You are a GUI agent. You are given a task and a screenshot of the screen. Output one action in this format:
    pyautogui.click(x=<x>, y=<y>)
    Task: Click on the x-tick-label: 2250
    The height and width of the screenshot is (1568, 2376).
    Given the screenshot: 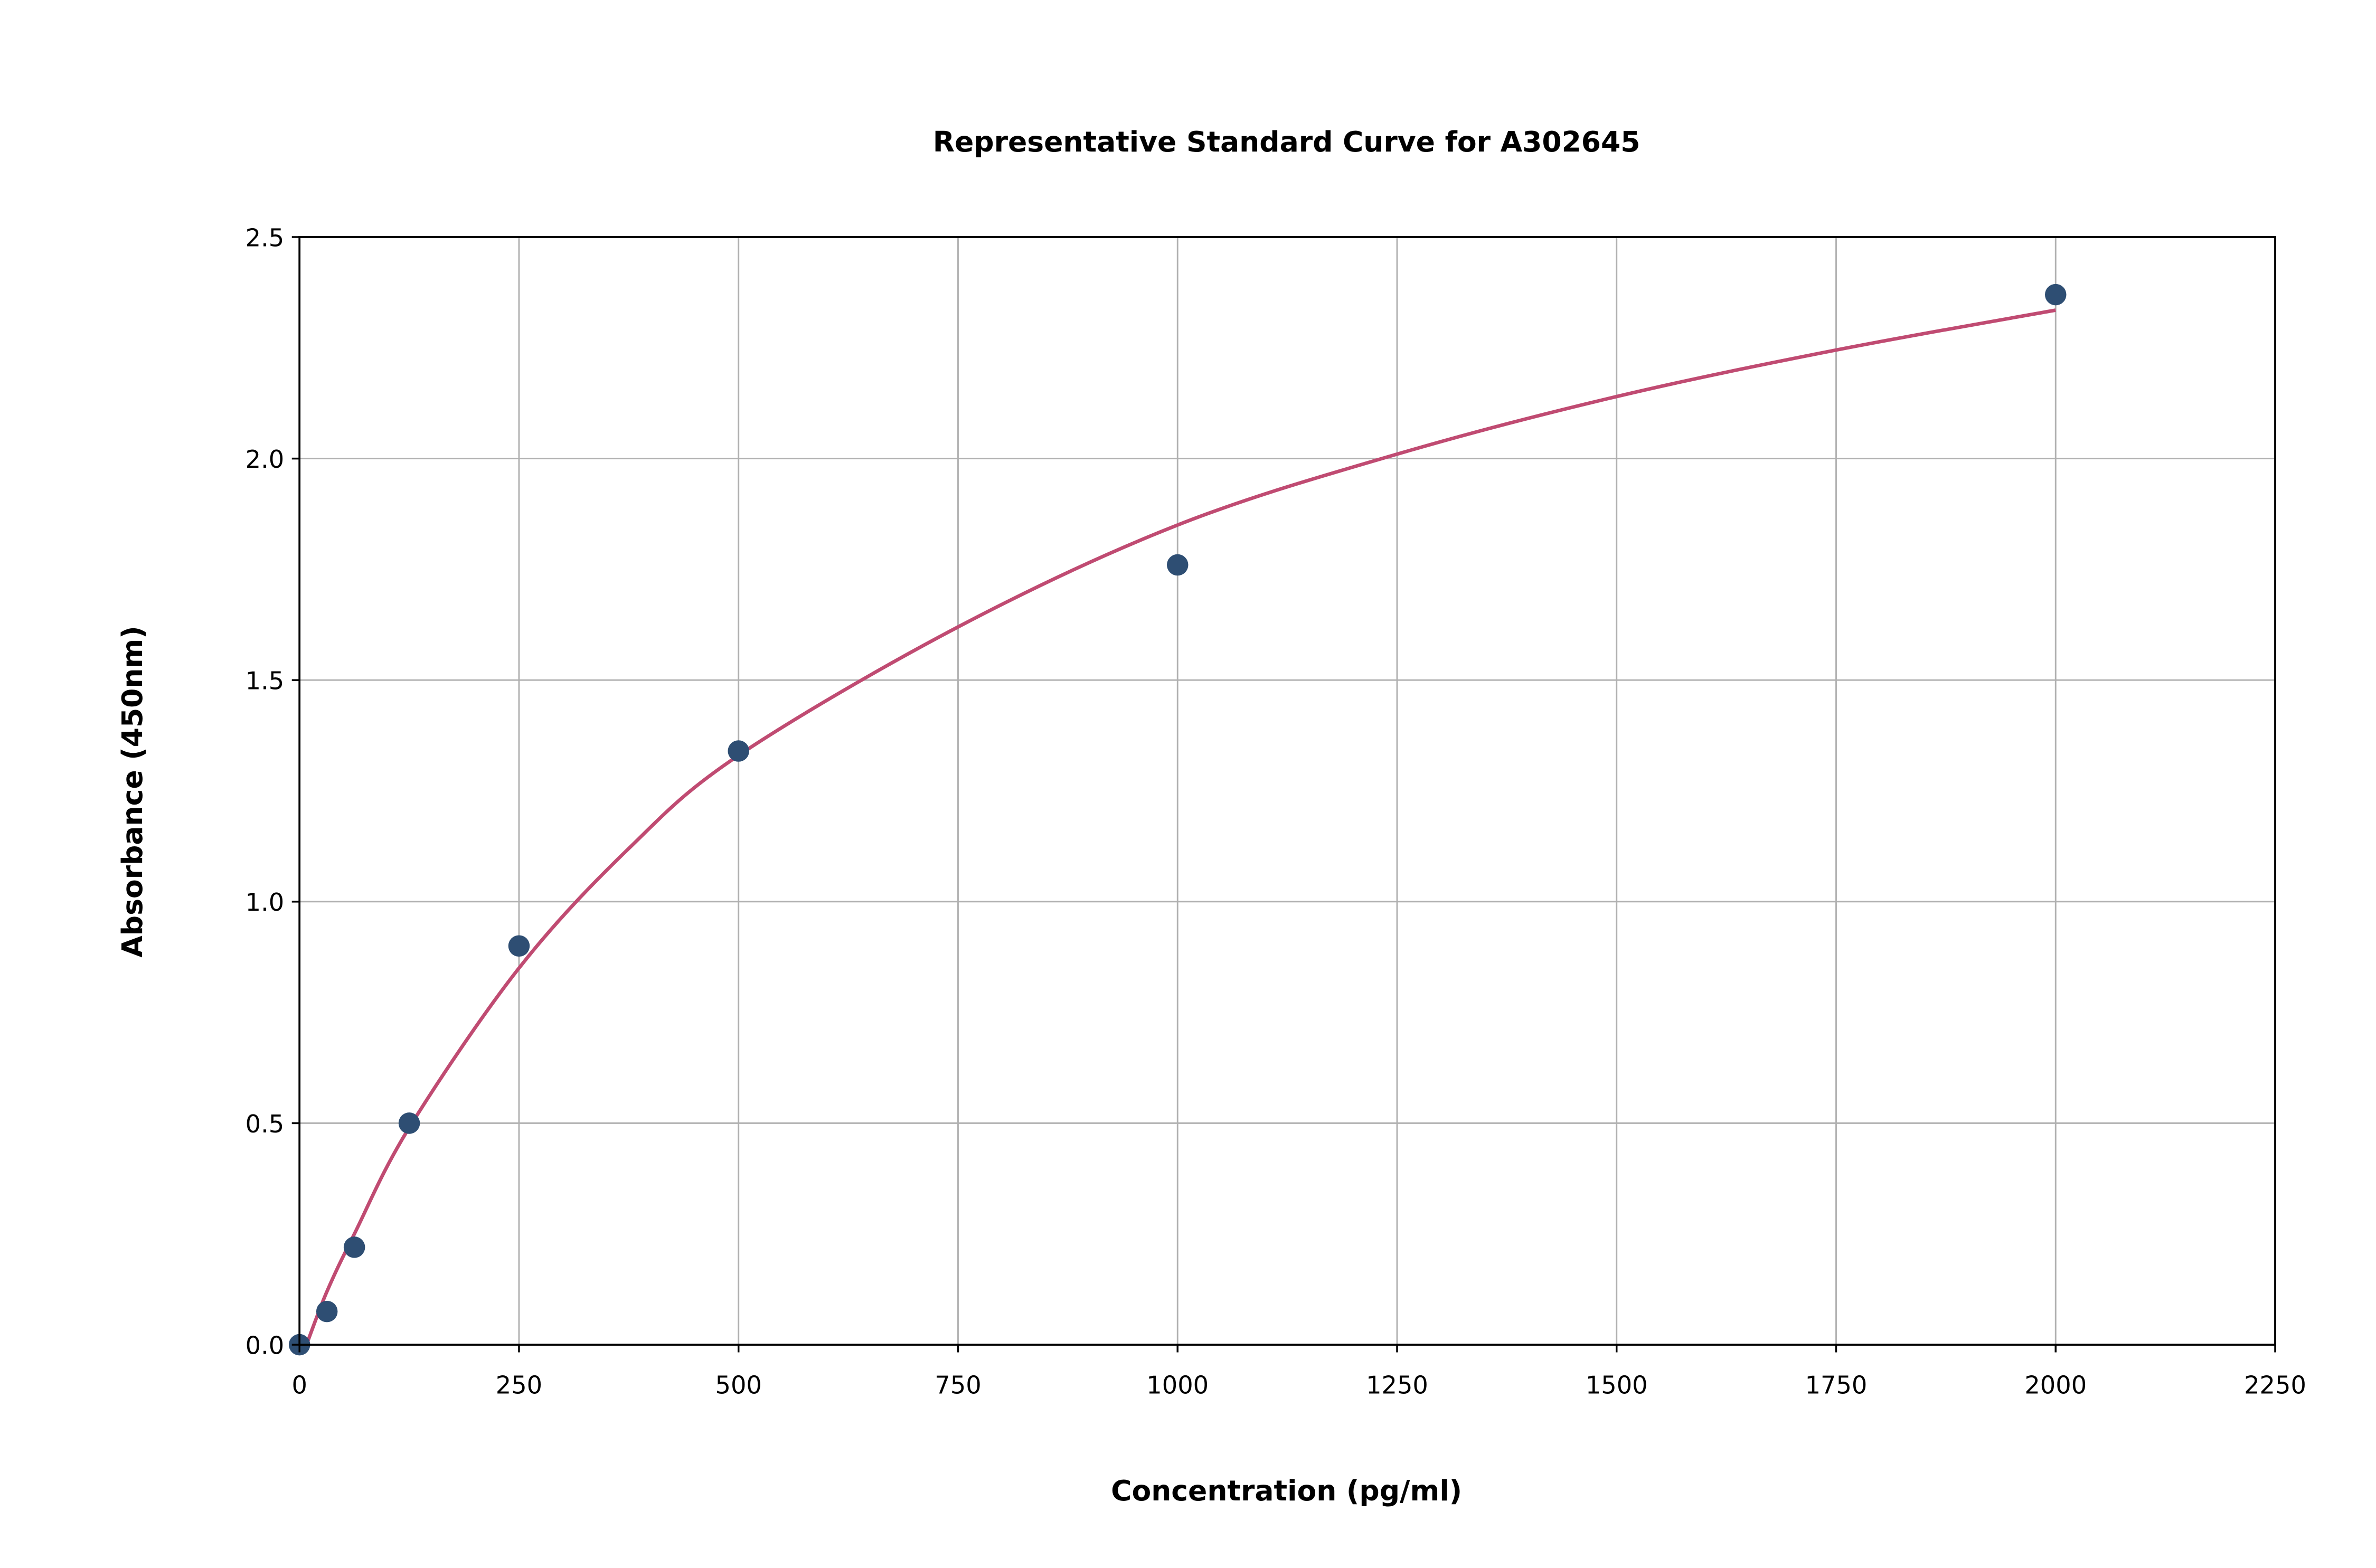 What is the action you would take?
    pyautogui.click(x=2275, y=1385)
    